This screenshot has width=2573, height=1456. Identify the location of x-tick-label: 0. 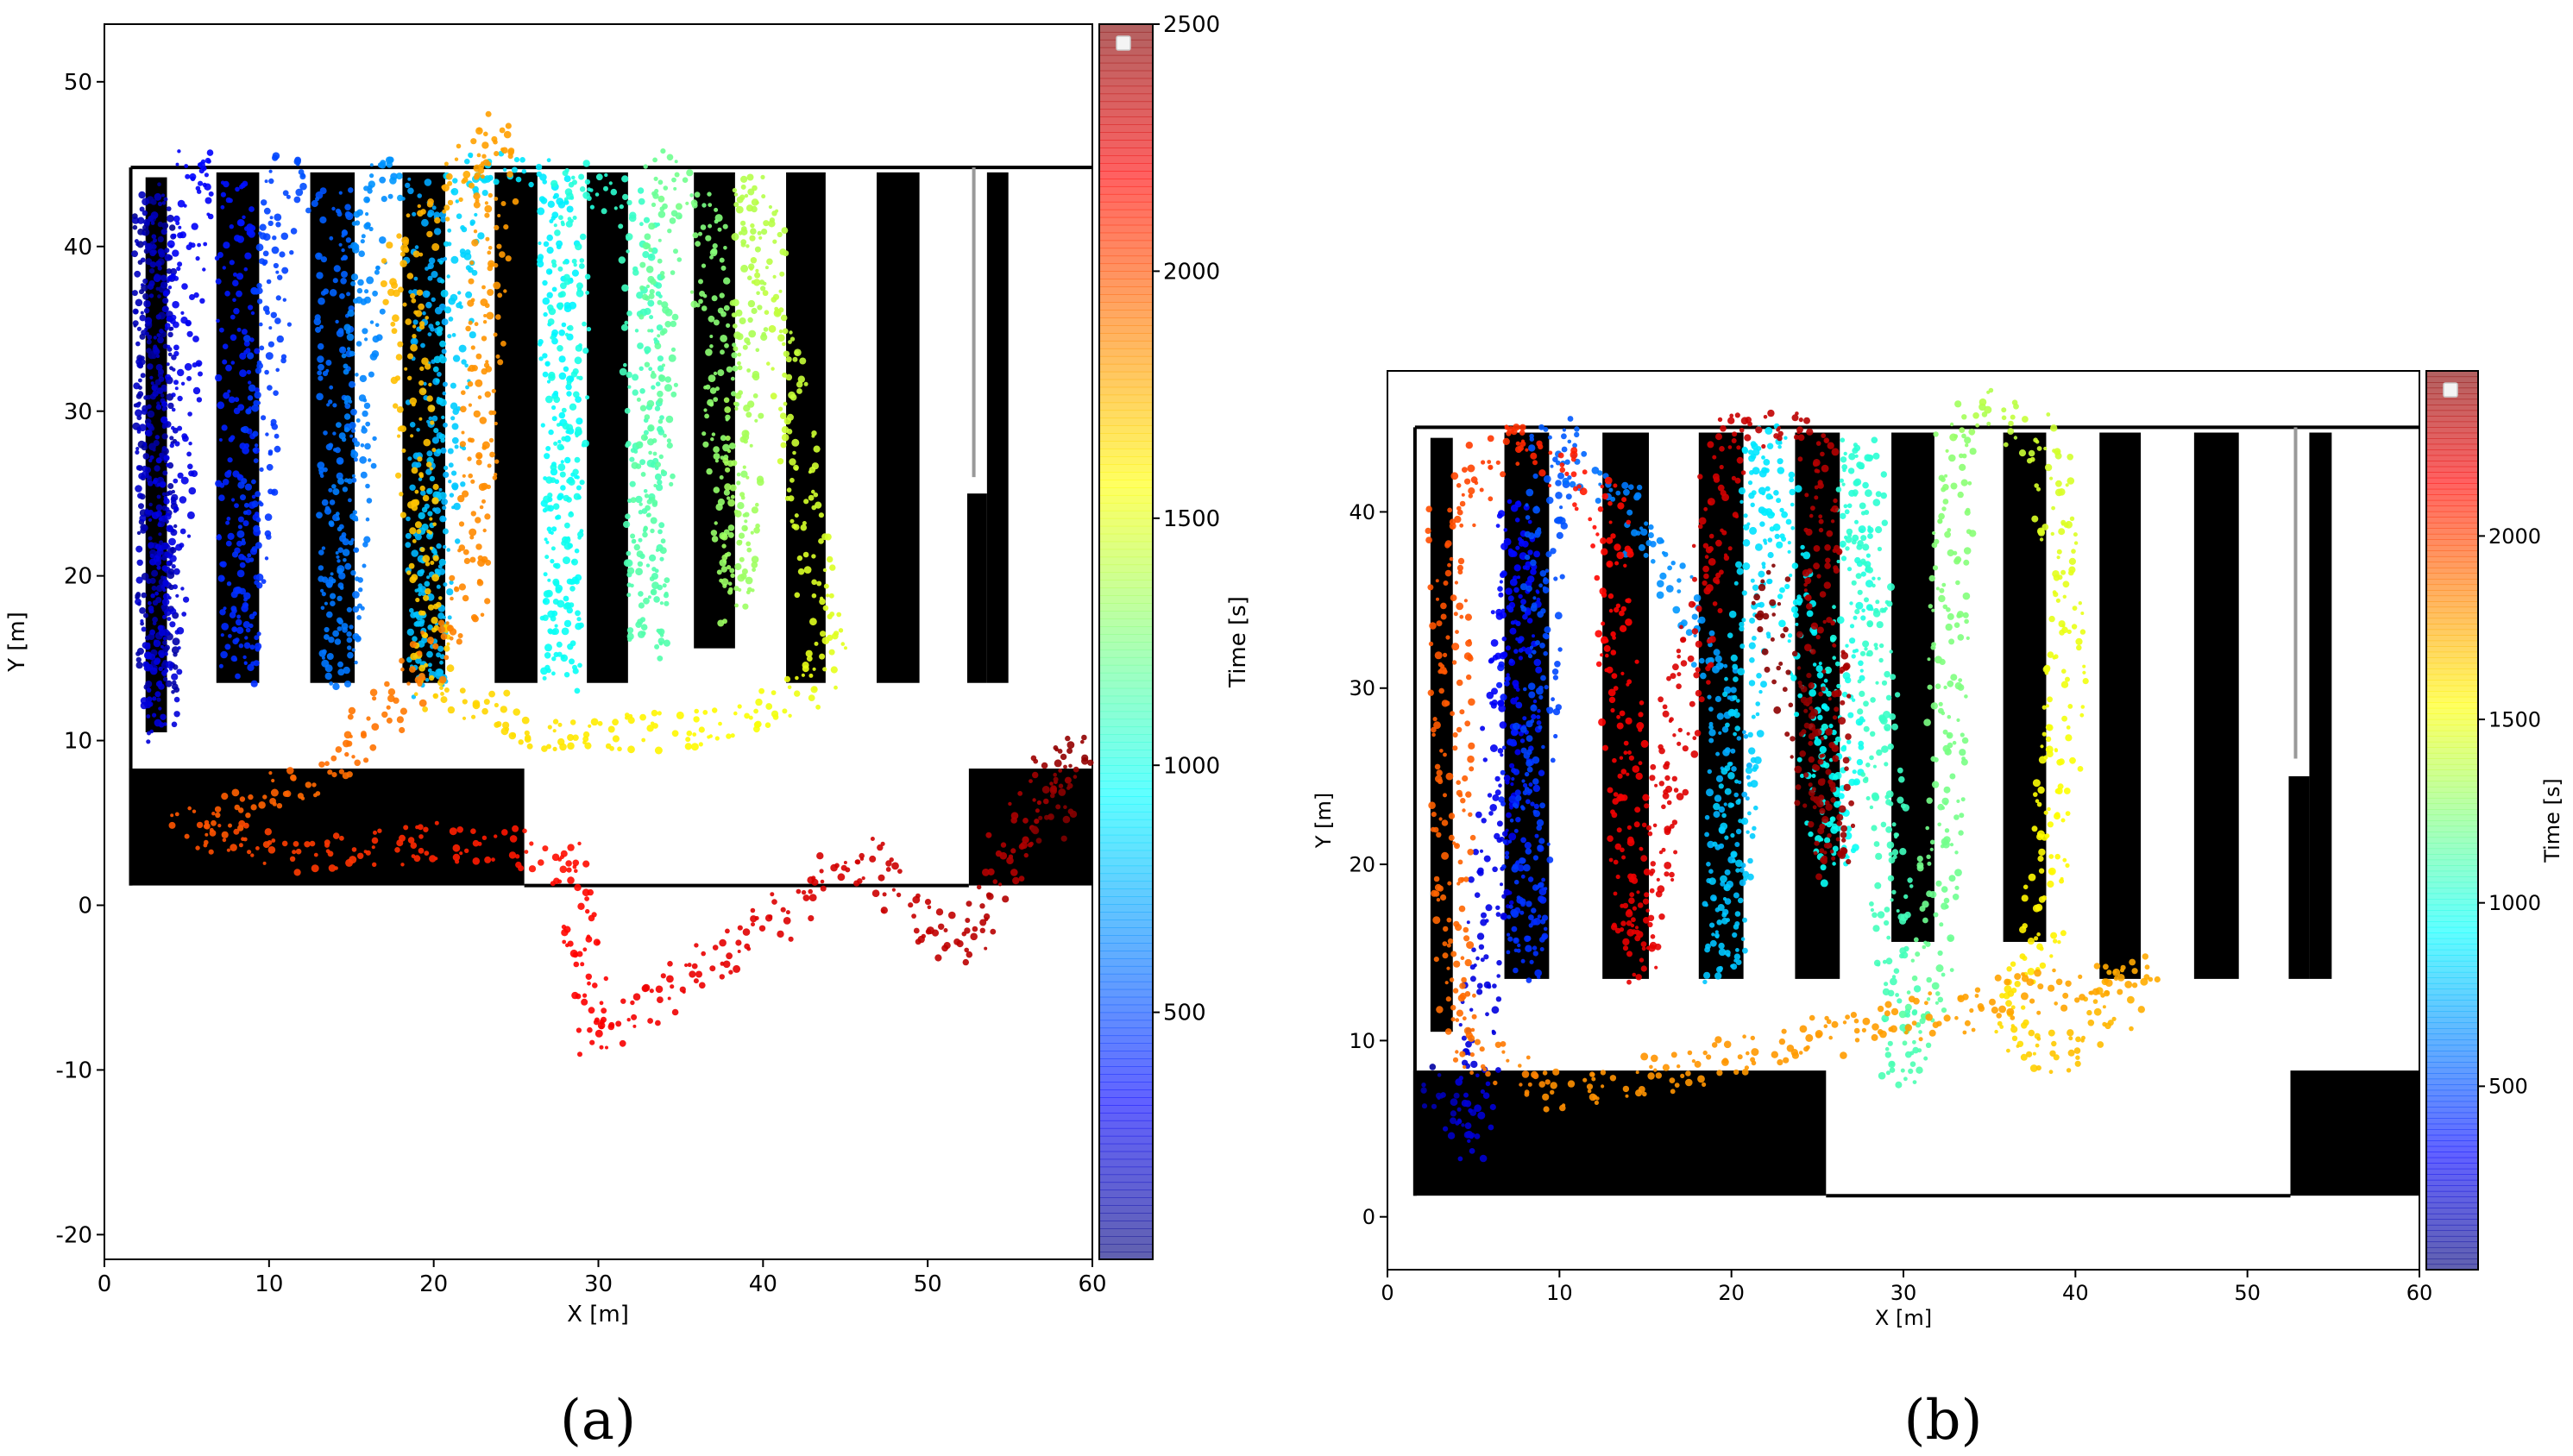
(105, 1284).